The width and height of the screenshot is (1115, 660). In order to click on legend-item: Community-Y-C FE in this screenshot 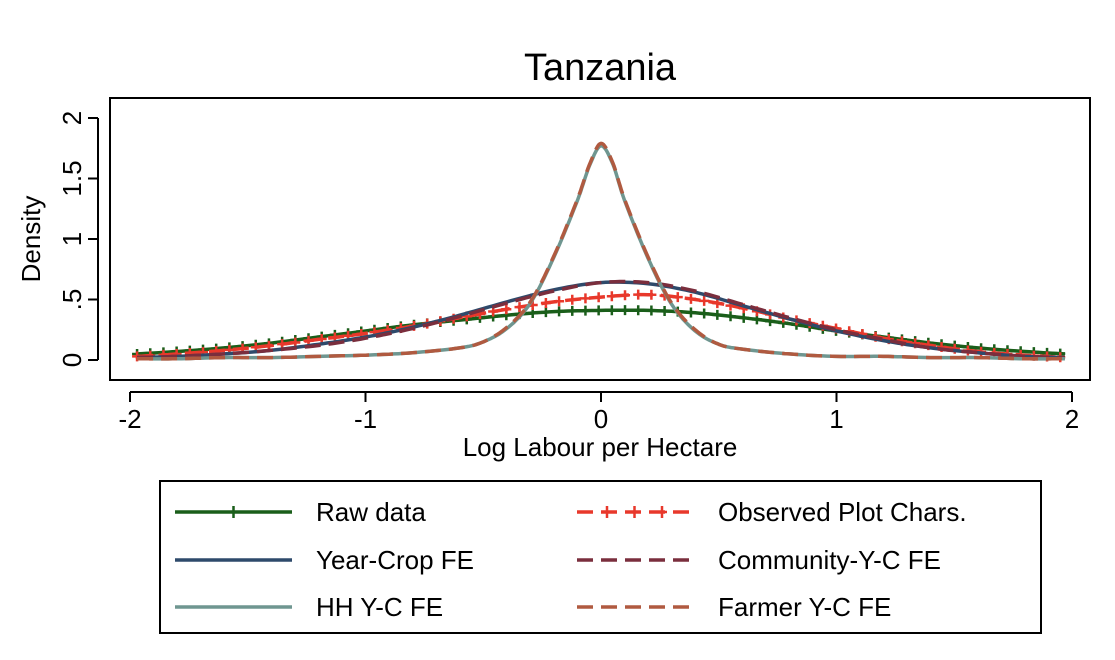, I will do `click(759, 560)`.